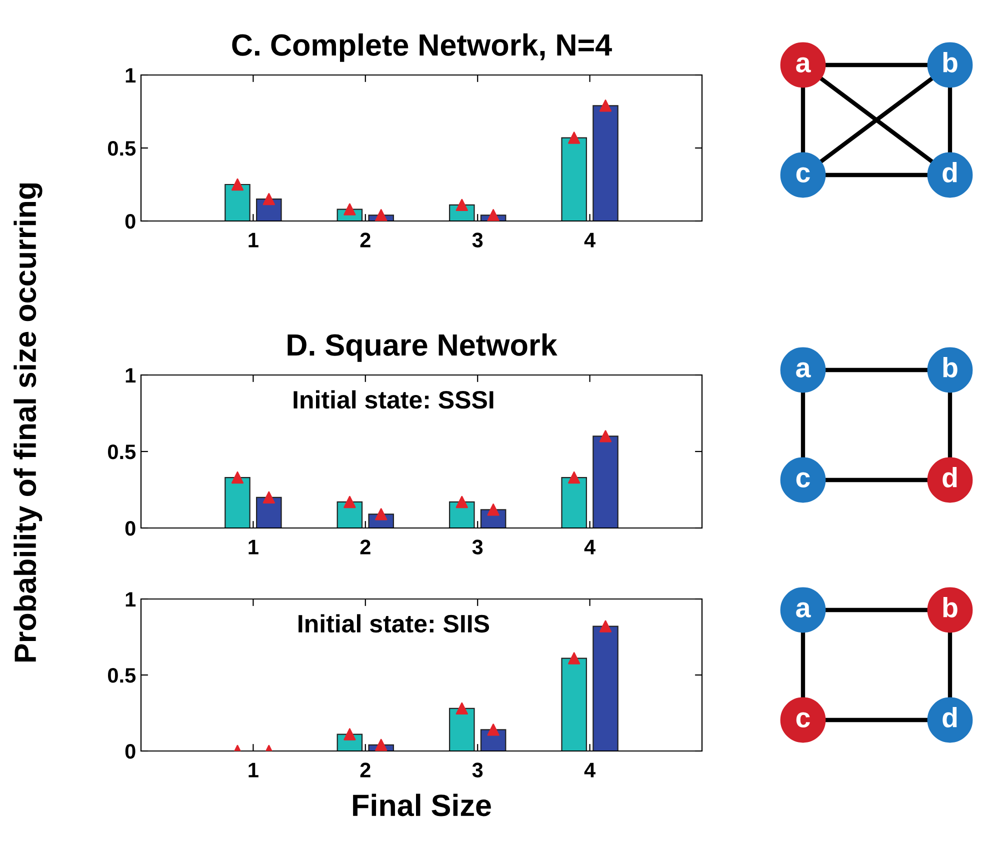 This screenshot has height=845, width=982. Describe the element at coordinates (28, 422) in the screenshot. I see `y-axis-title: Probability of final size occurring` at that location.